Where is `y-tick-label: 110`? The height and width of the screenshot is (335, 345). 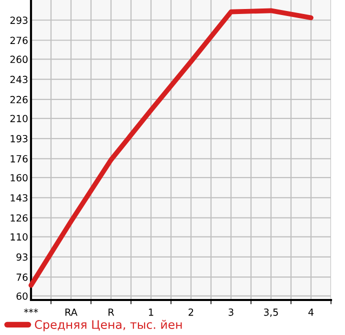
y-tick-label: 110 is located at coordinates (19, 237).